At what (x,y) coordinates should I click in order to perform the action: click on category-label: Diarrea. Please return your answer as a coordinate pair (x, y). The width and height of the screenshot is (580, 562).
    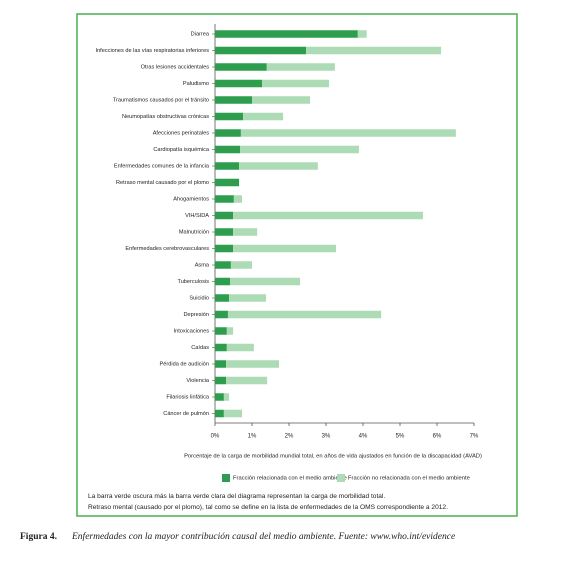
    Looking at the image, I should click on (200, 34).